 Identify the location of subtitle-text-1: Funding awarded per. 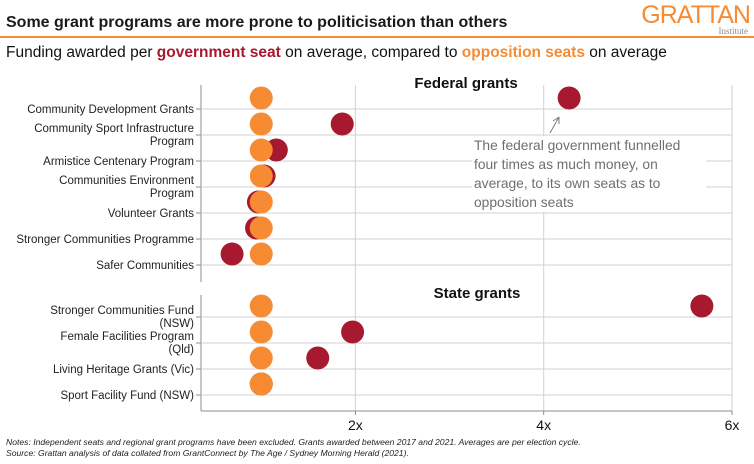
(81, 52).